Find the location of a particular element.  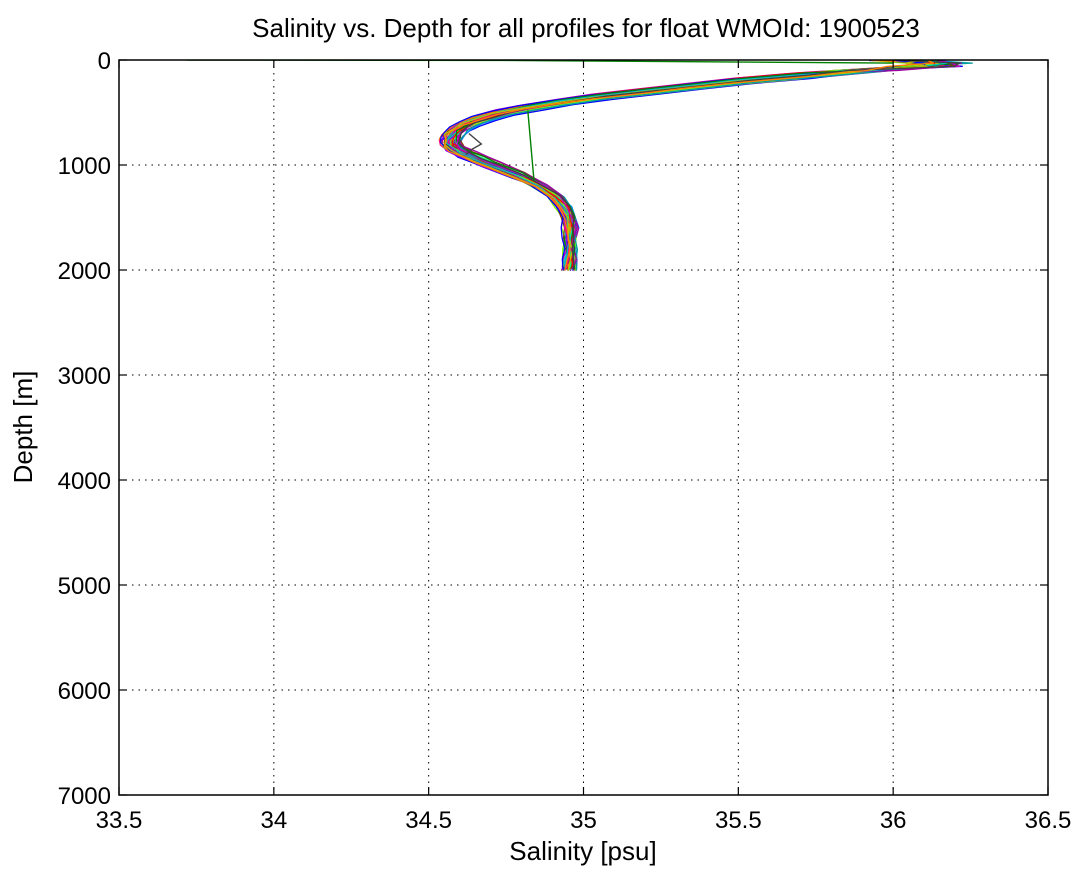

y-tick-label: 1000 is located at coordinates (84, 166).